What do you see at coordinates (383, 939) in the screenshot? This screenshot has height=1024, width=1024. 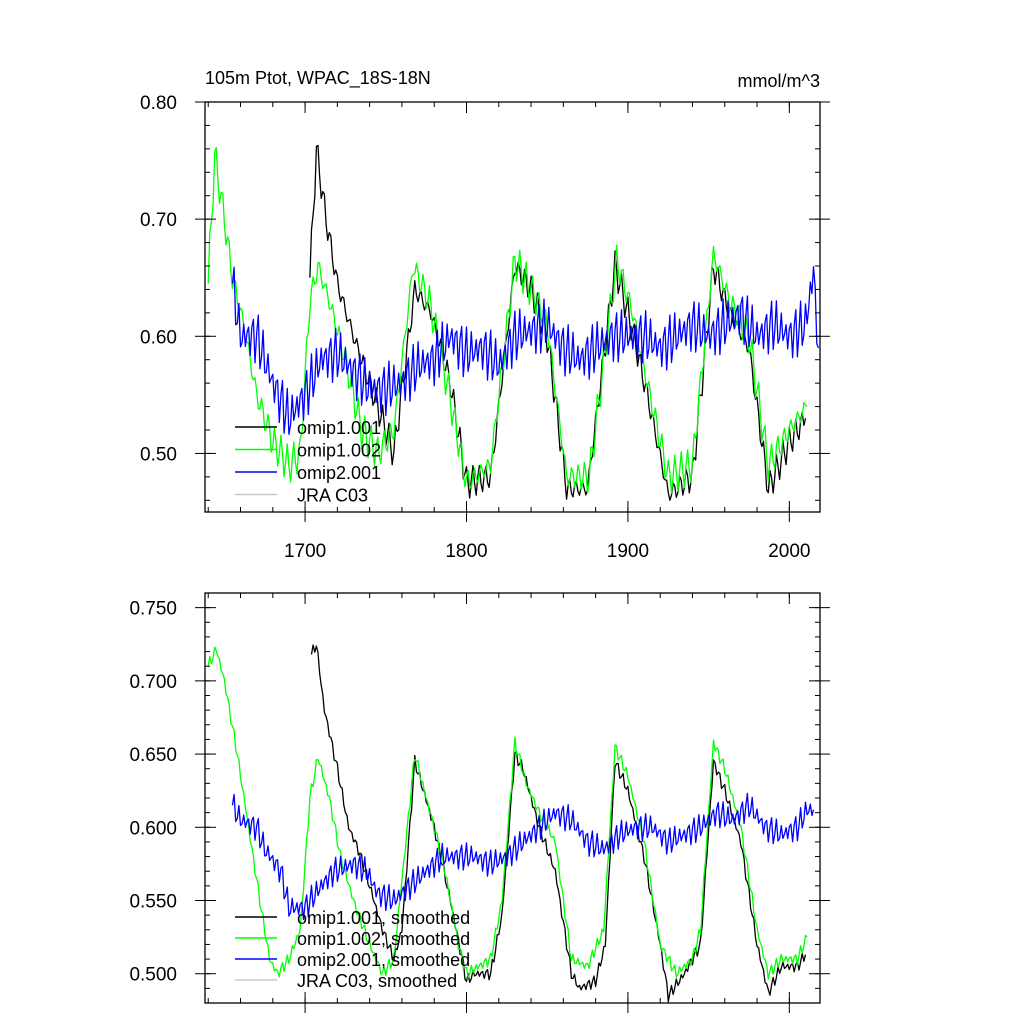 I see `legend-label: omip1.002, smoothed` at bounding box center [383, 939].